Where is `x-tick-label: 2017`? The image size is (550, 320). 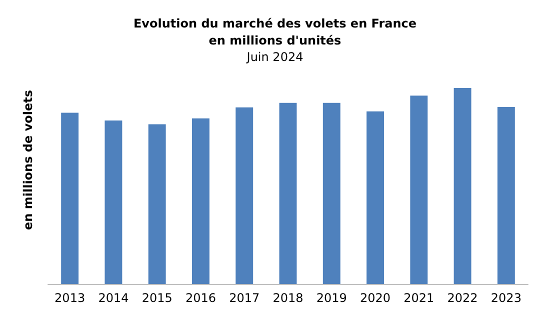 x-tick-label: 2017 is located at coordinates (244, 298).